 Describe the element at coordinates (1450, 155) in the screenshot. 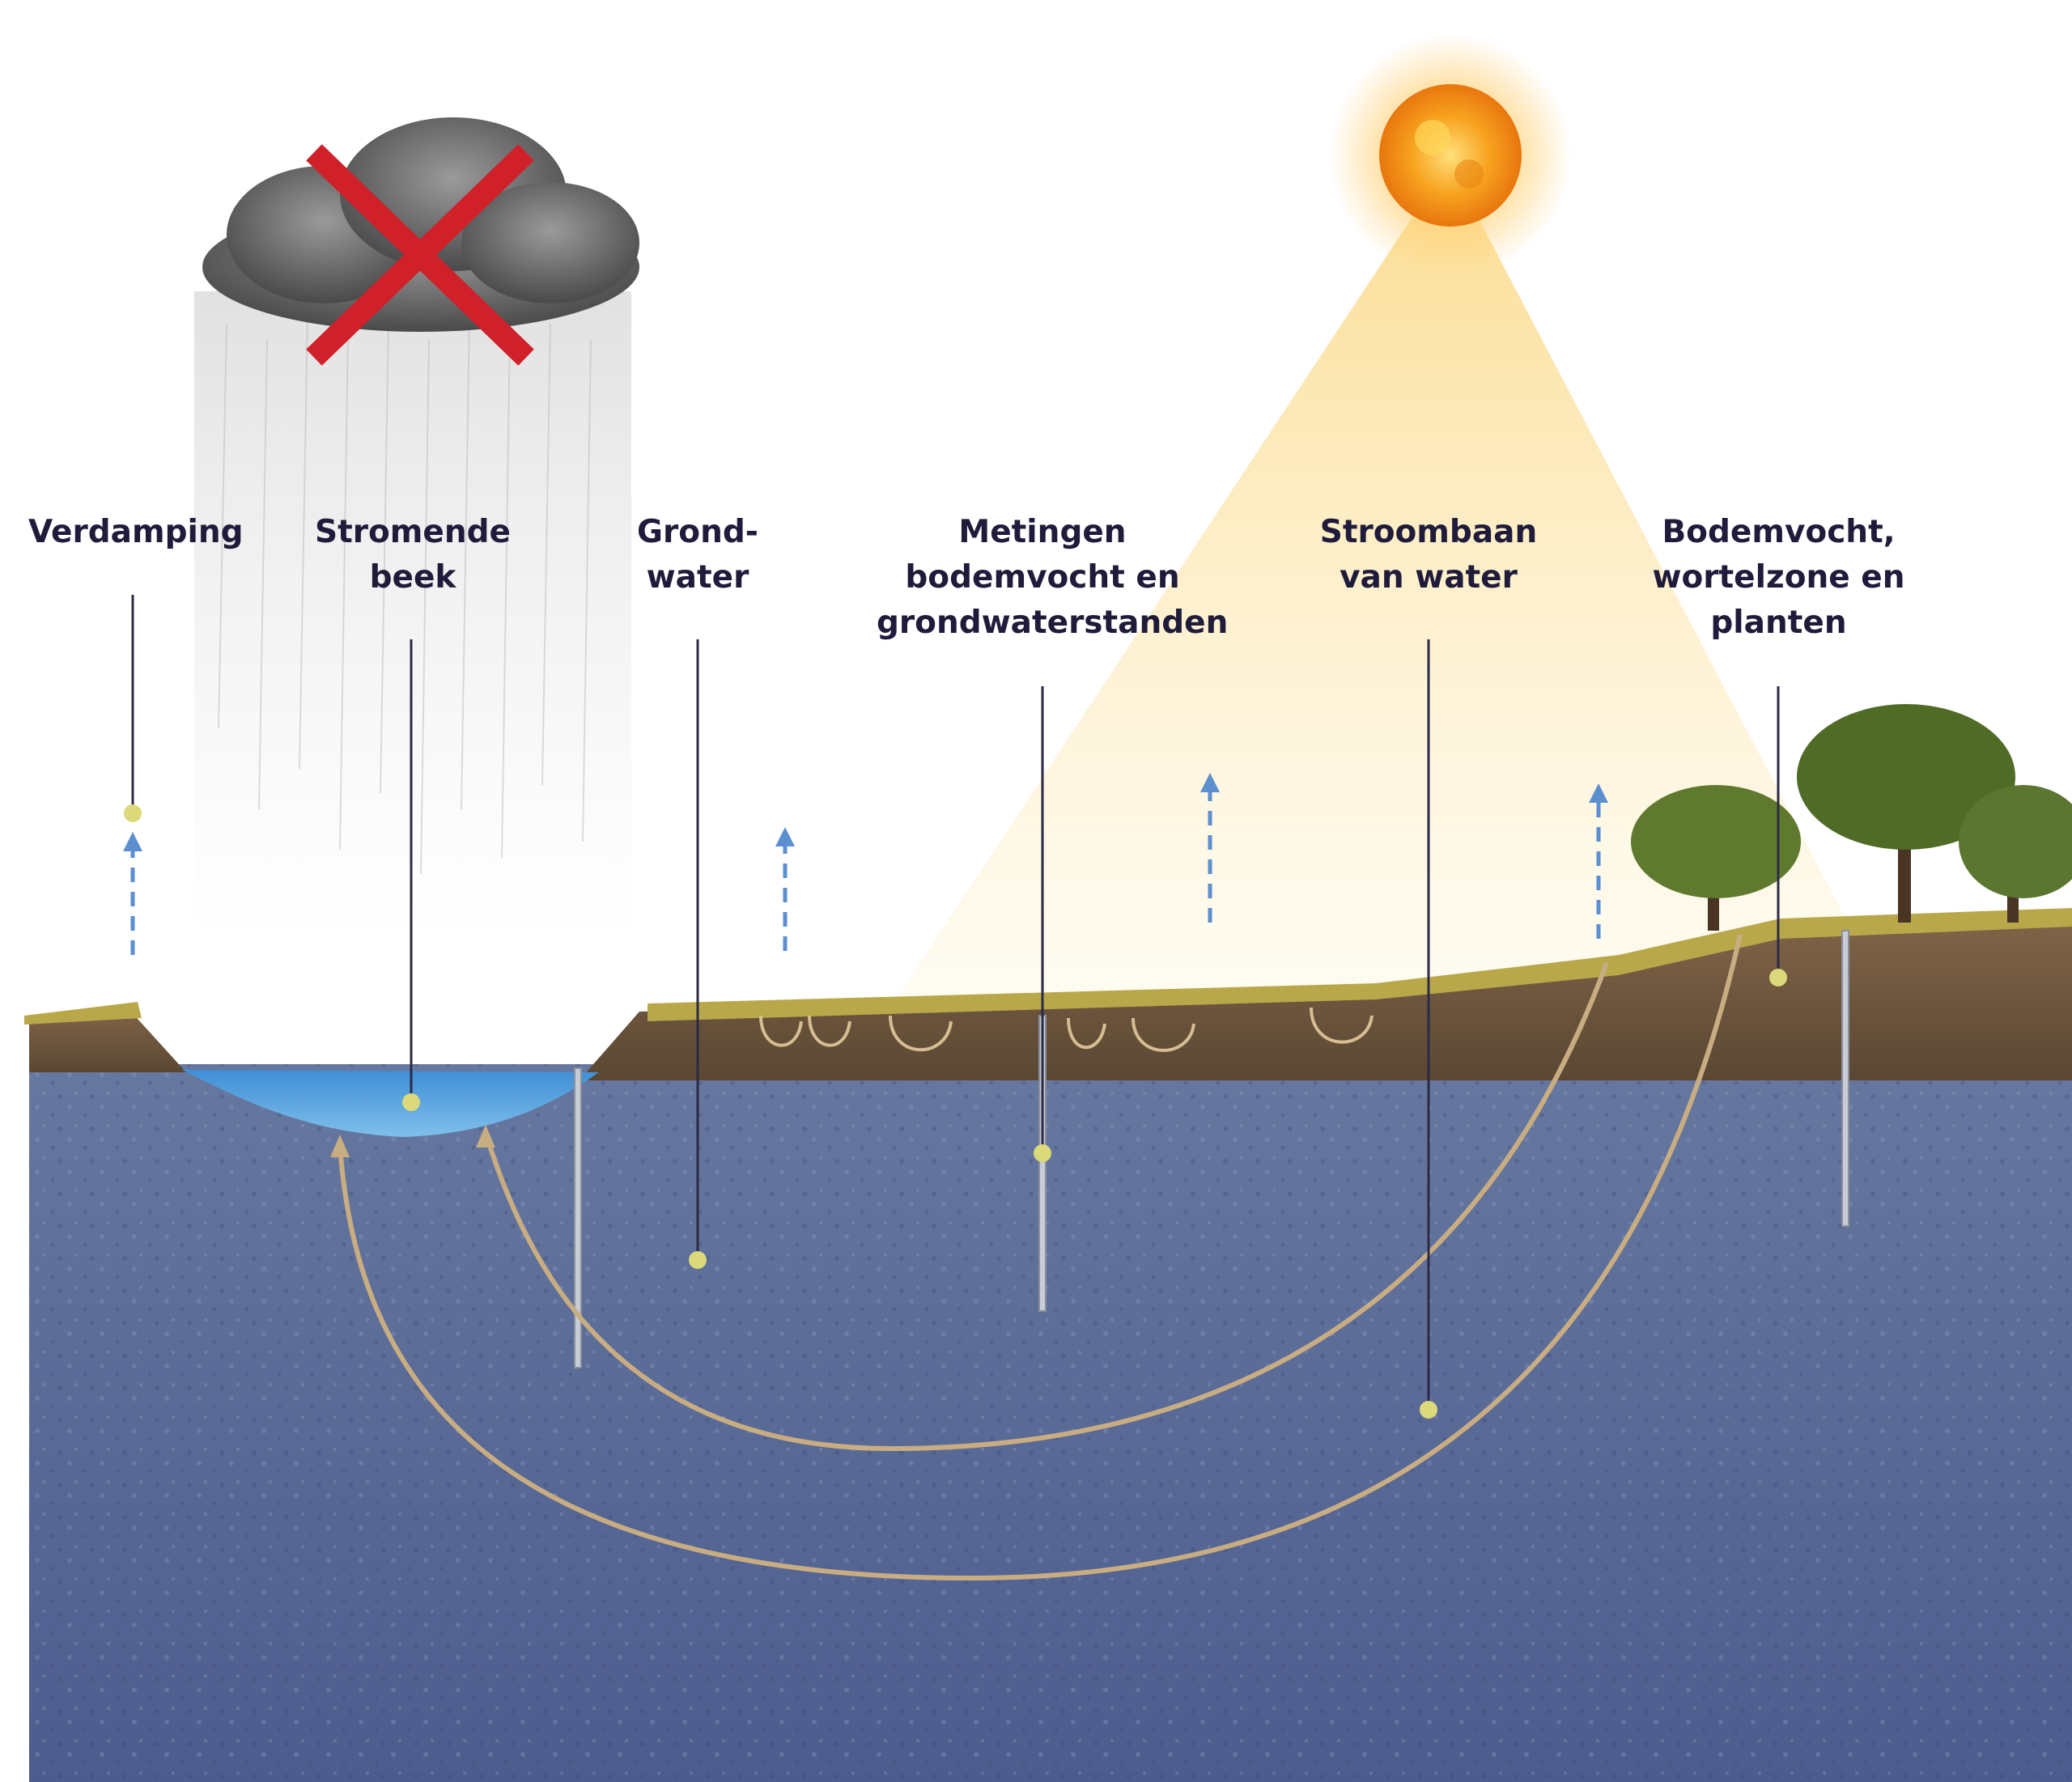

I see `sun-icon` at that location.